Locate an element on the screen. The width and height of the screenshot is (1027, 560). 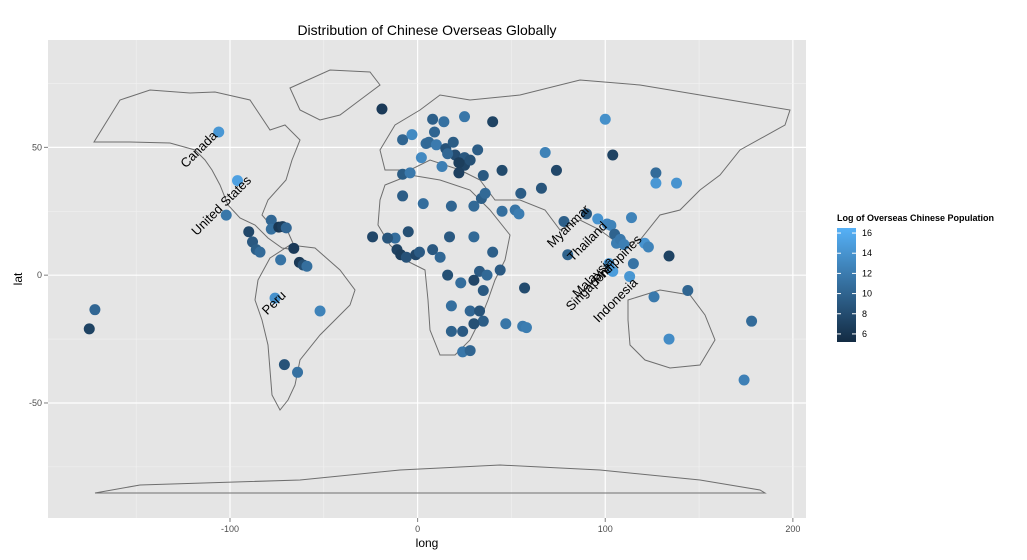
greenland-outline is located at coordinates (335, 95).